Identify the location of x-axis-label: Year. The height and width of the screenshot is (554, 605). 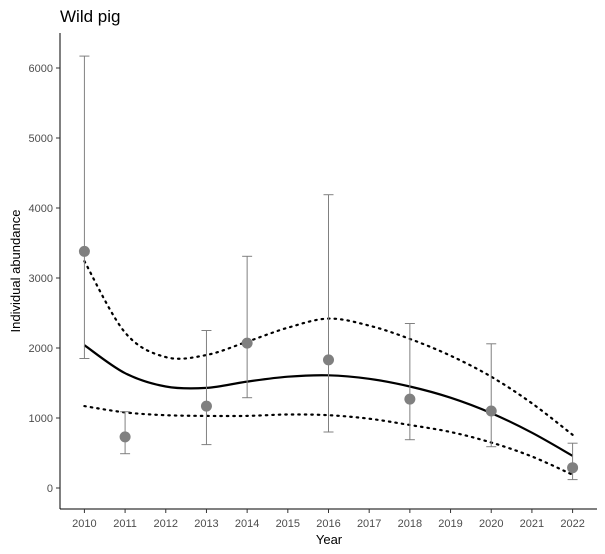
(329, 539).